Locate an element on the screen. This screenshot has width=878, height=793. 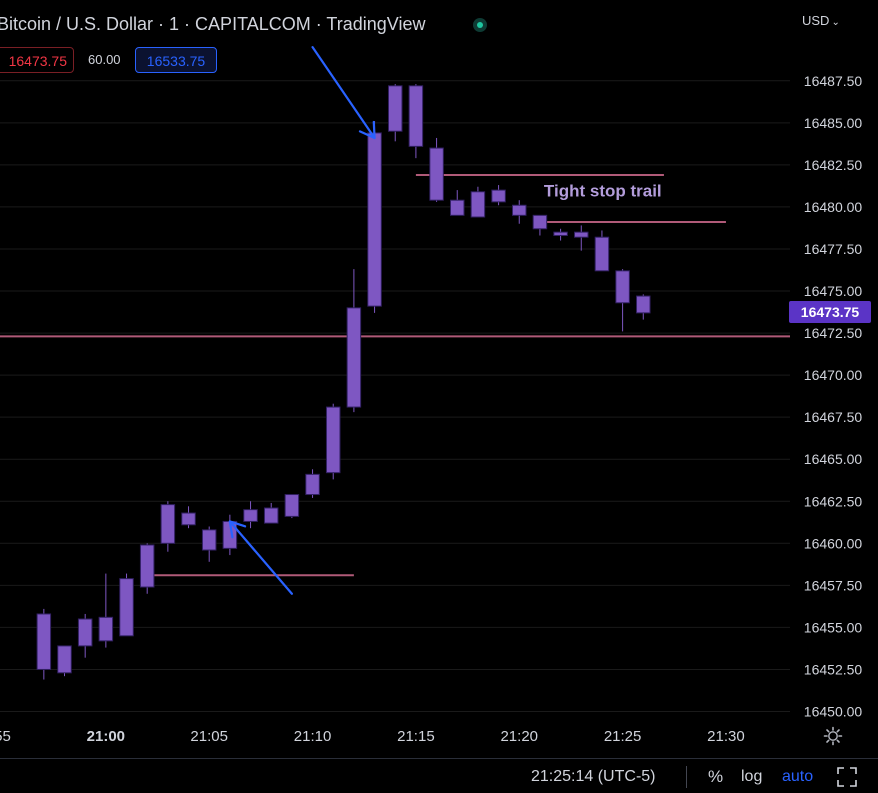
clock-timezone-button: 21:25:14 (UTC-5) is located at coordinates (593, 776).